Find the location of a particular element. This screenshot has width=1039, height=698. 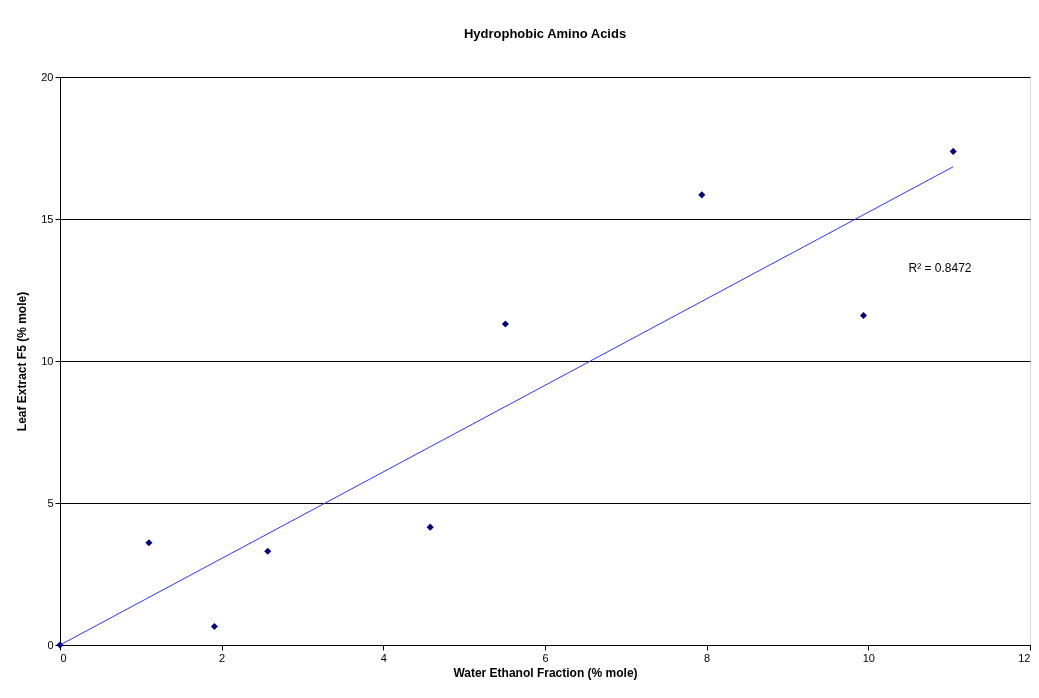

x-tick-label: 12 is located at coordinates (1024, 657).